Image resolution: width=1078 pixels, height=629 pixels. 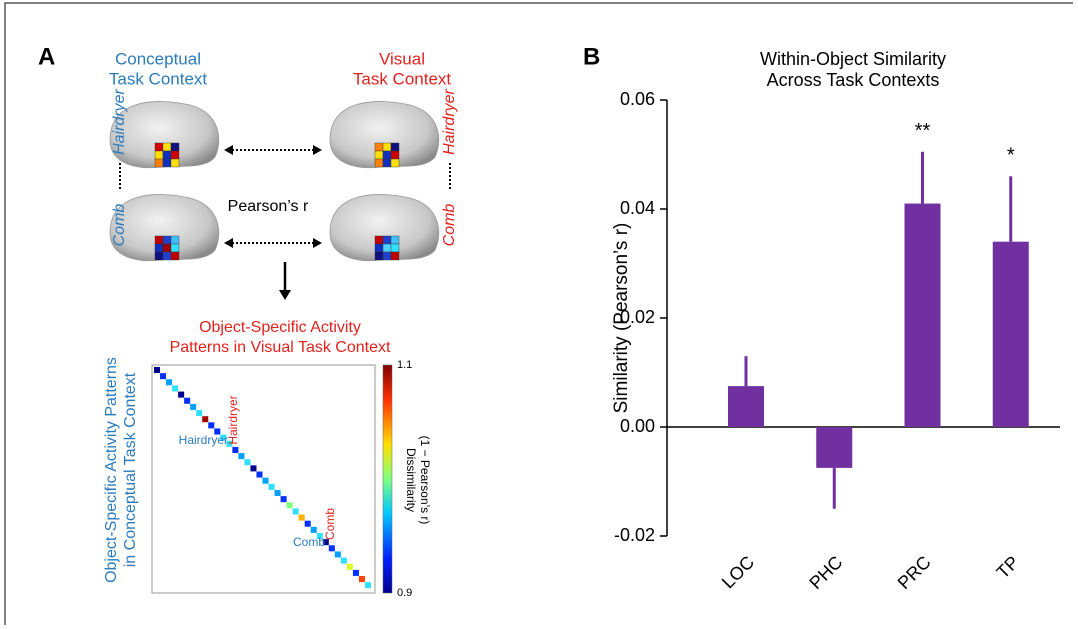 I want to click on y-tick-label: 0.06, so click(x=637, y=99).